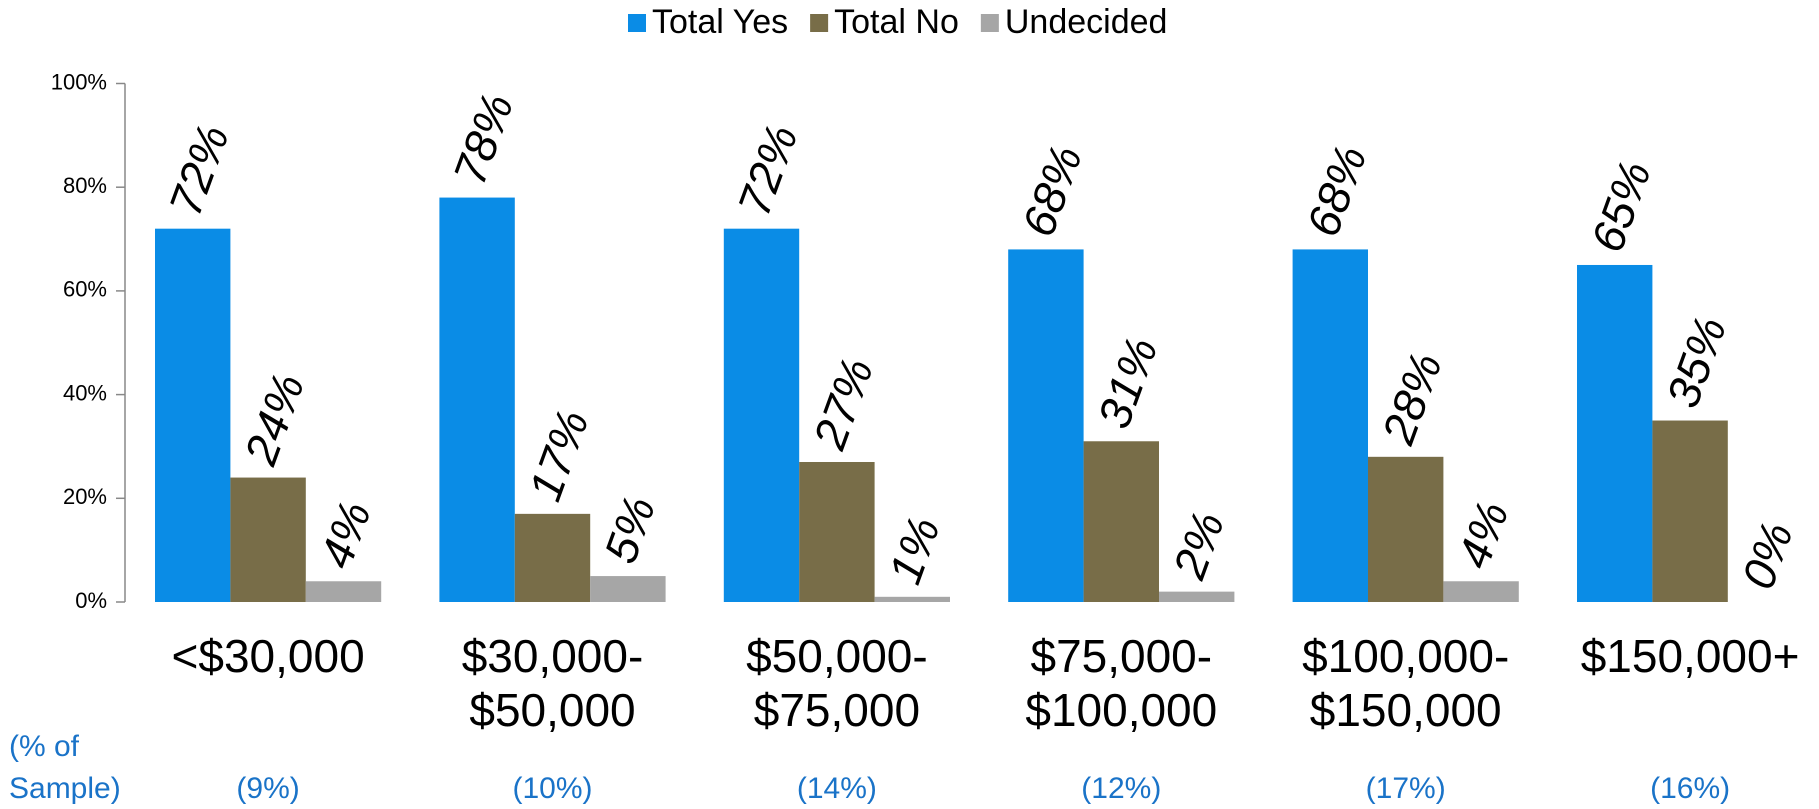 The image size is (1819, 809). What do you see at coordinates (1767, 555) in the screenshot?
I see `value-label: 0%` at bounding box center [1767, 555].